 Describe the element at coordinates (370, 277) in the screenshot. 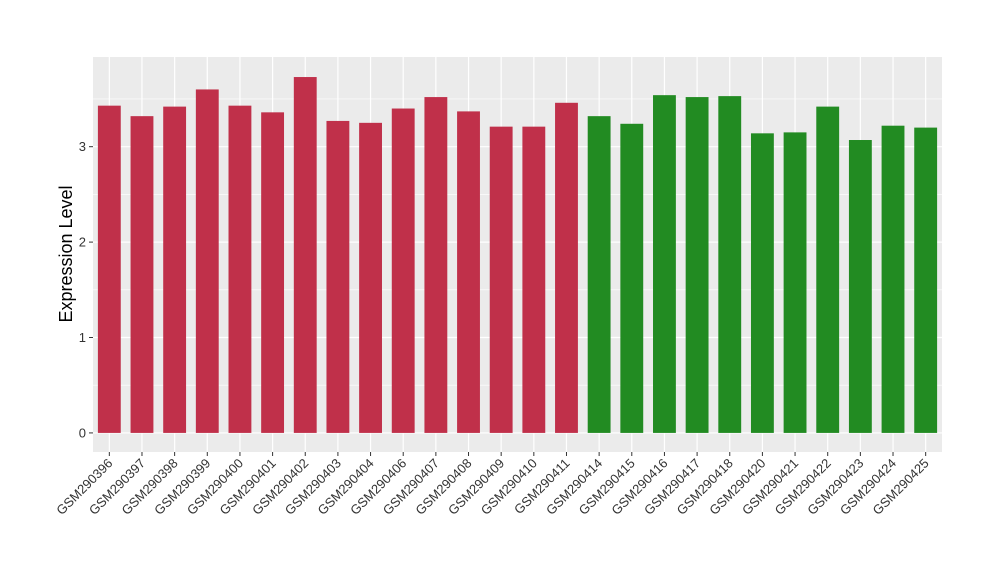

I see `bar-GSM290404` at that location.